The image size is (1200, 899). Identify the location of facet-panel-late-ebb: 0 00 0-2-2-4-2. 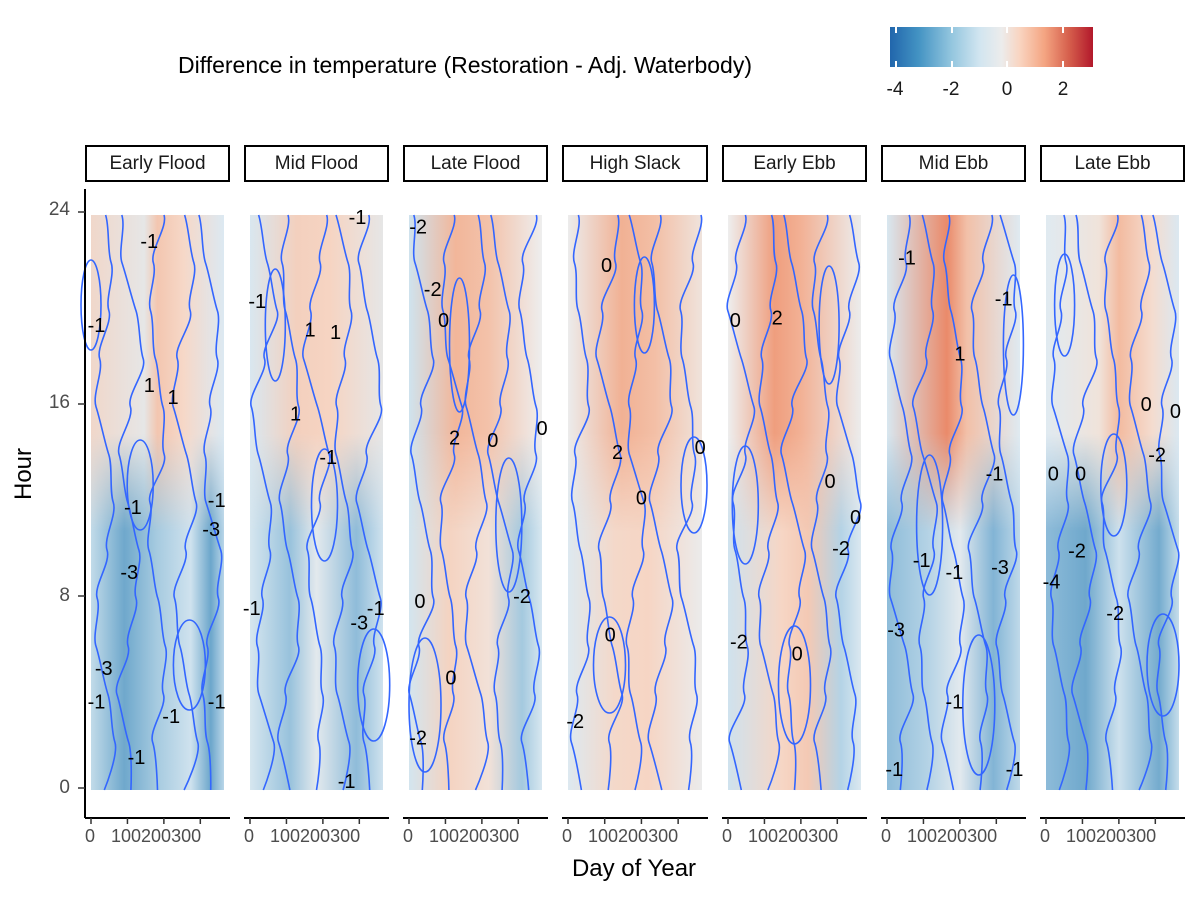
(1112, 519).